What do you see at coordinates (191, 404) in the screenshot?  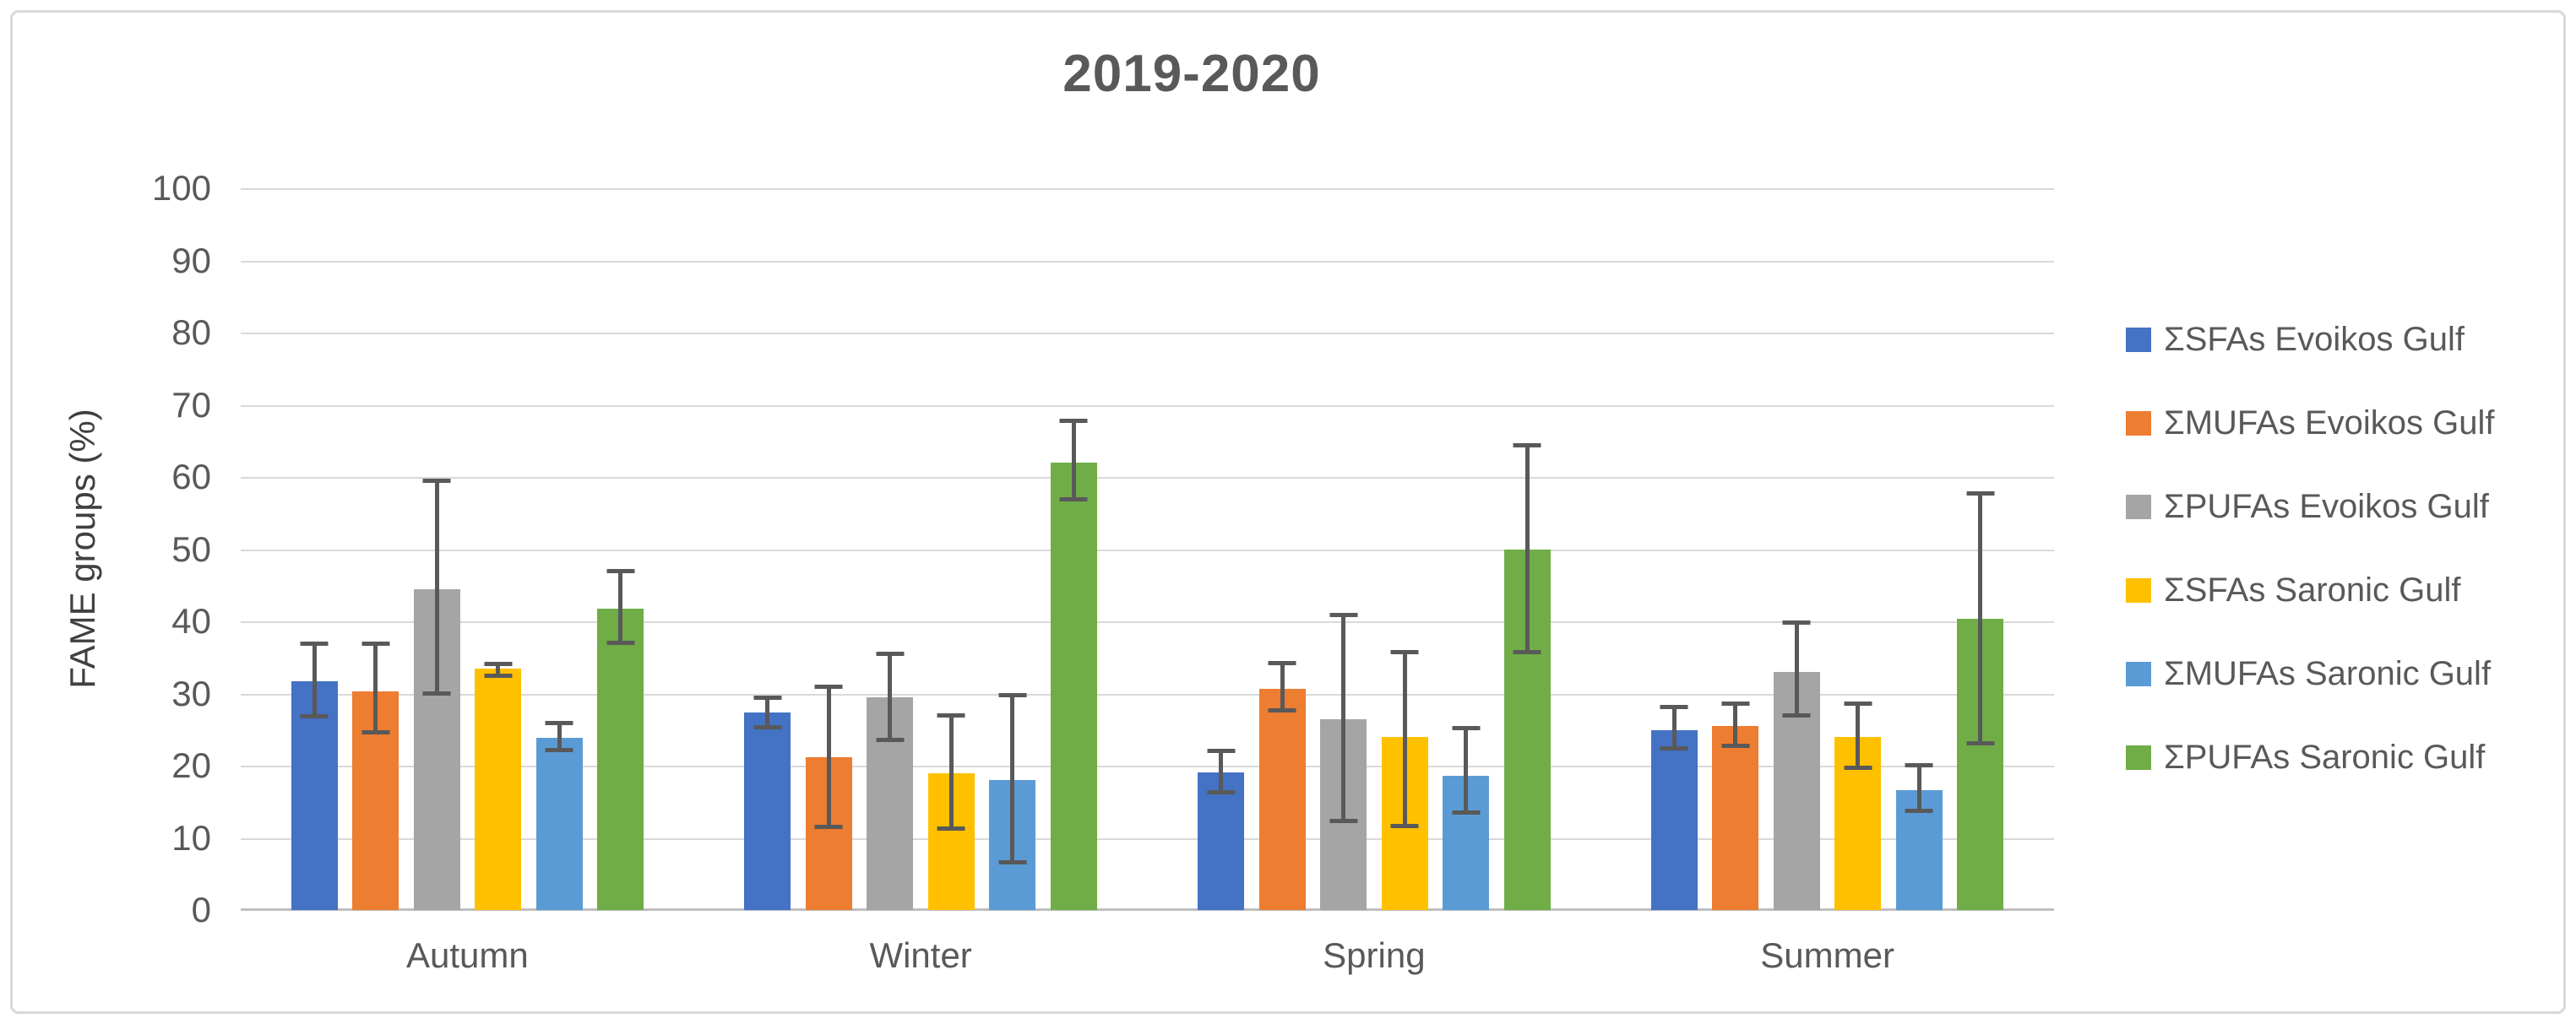 I see `y-tick-label: 70` at bounding box center [191, 404].